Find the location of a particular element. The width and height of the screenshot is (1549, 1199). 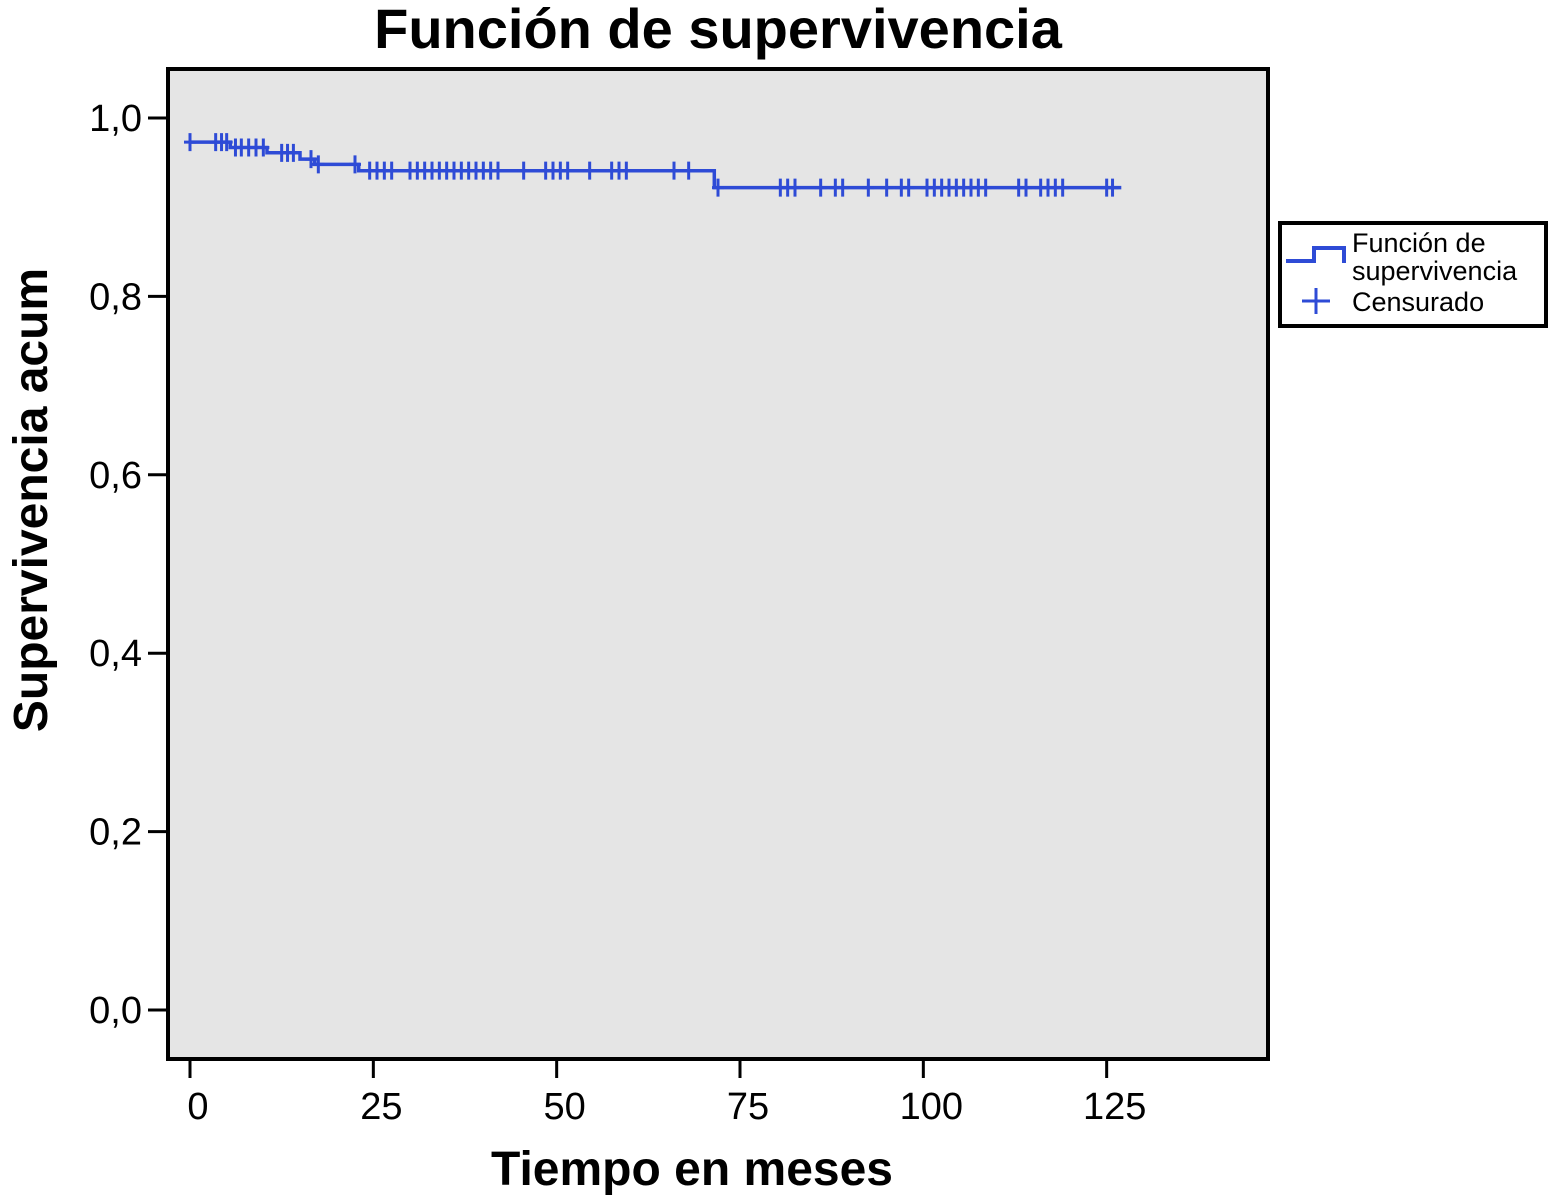

legend: Función de supervivencia Censurado is located at coordinates (1413, 274).